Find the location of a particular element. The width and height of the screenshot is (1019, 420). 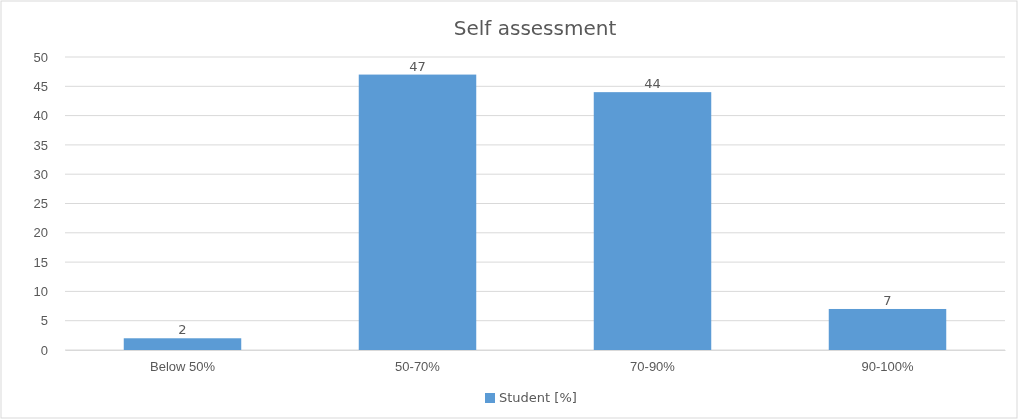

x-tick-label: 90-100% is located at coordinates (887, 367).